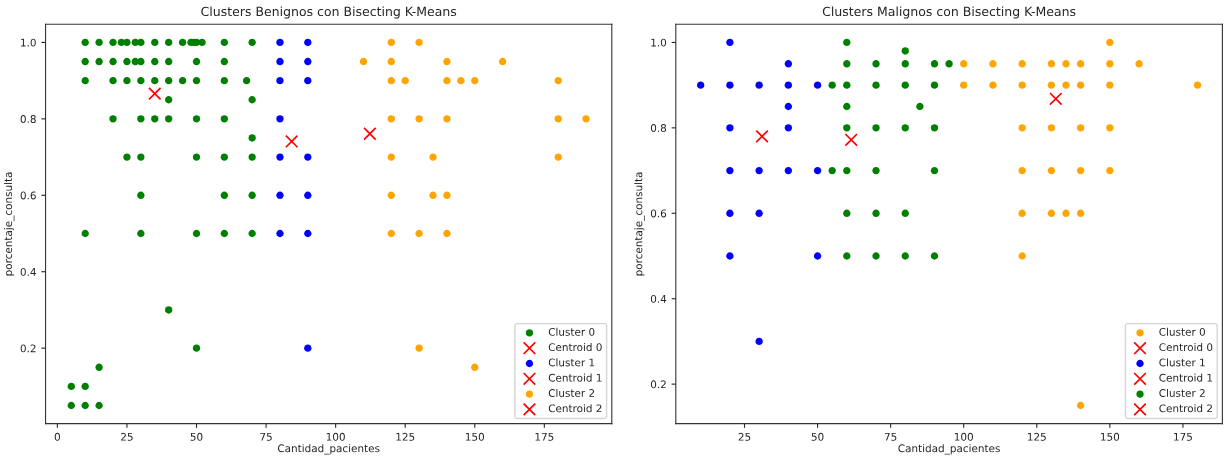  What do you see at coordinates (196, 436) in the screenshot?
I see `x-tick-label: 50` at bounding box center [196, 436].